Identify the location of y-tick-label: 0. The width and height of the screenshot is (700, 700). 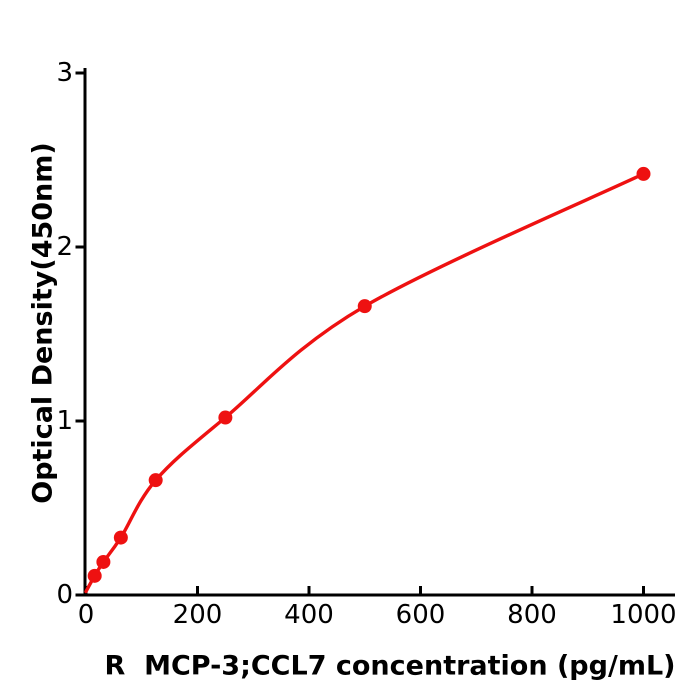
(64, 595).